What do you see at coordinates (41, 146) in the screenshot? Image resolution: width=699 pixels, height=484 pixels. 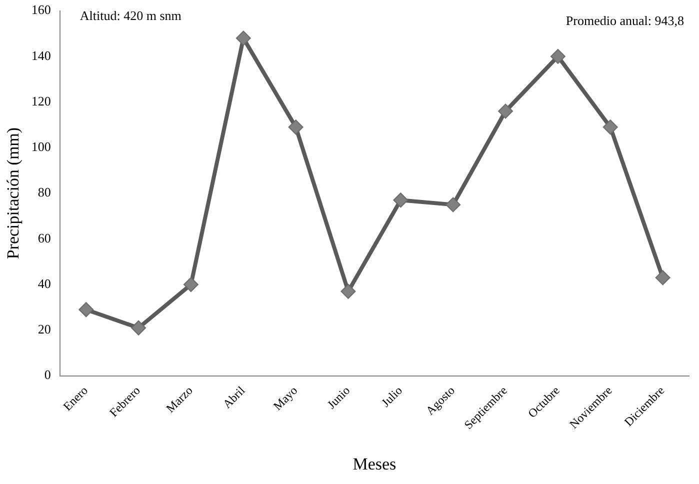 I see `y-tick-label: 100` at bounding box center [41, 146].